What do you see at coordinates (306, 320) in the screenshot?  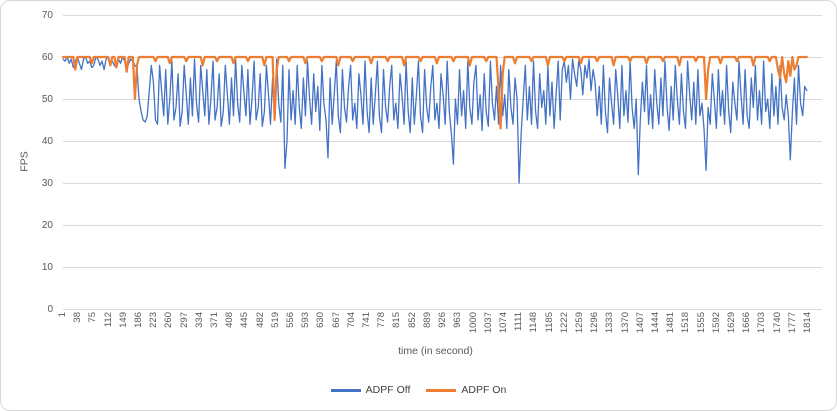 I see `x-tick-label-593: 593` at bounding box center [306, 320].